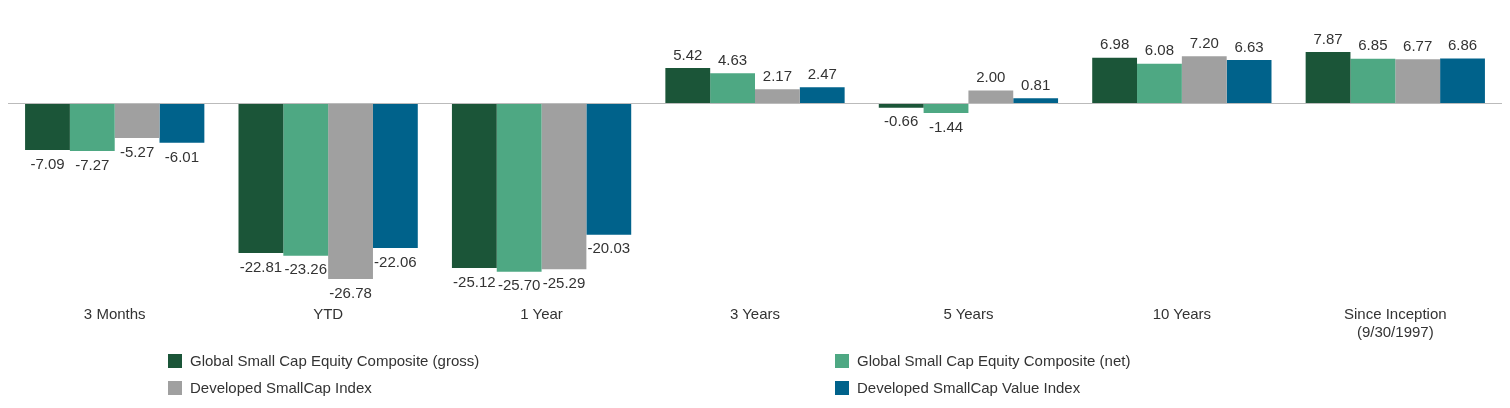 This screenshot has height=408, width=1510. I want to click on data-label: -26.78, so click(350, 292).